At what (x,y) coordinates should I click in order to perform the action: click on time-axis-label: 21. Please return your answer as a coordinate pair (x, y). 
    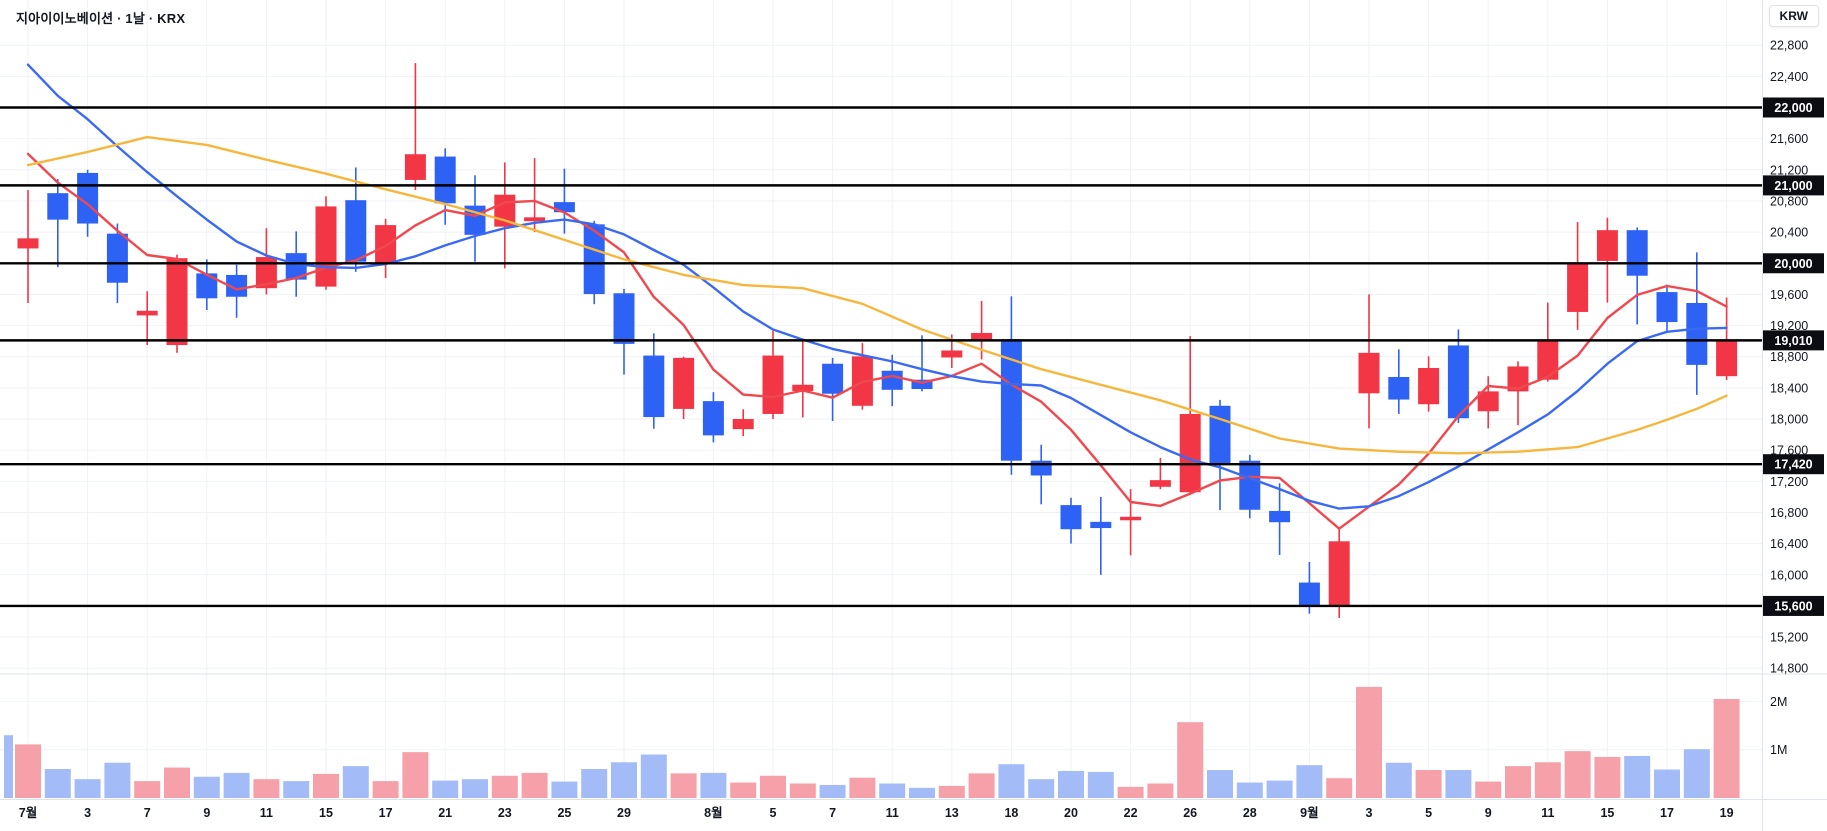
    Looking at the image, I should click on (445, 813).